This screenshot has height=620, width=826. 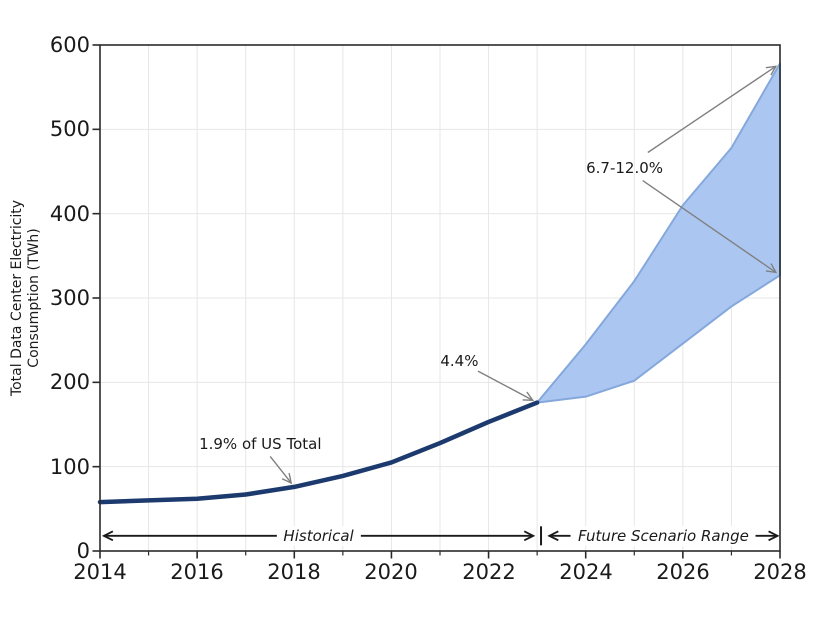 I want to click on y-tick-label-400: 400, so click(x=69, y=214).